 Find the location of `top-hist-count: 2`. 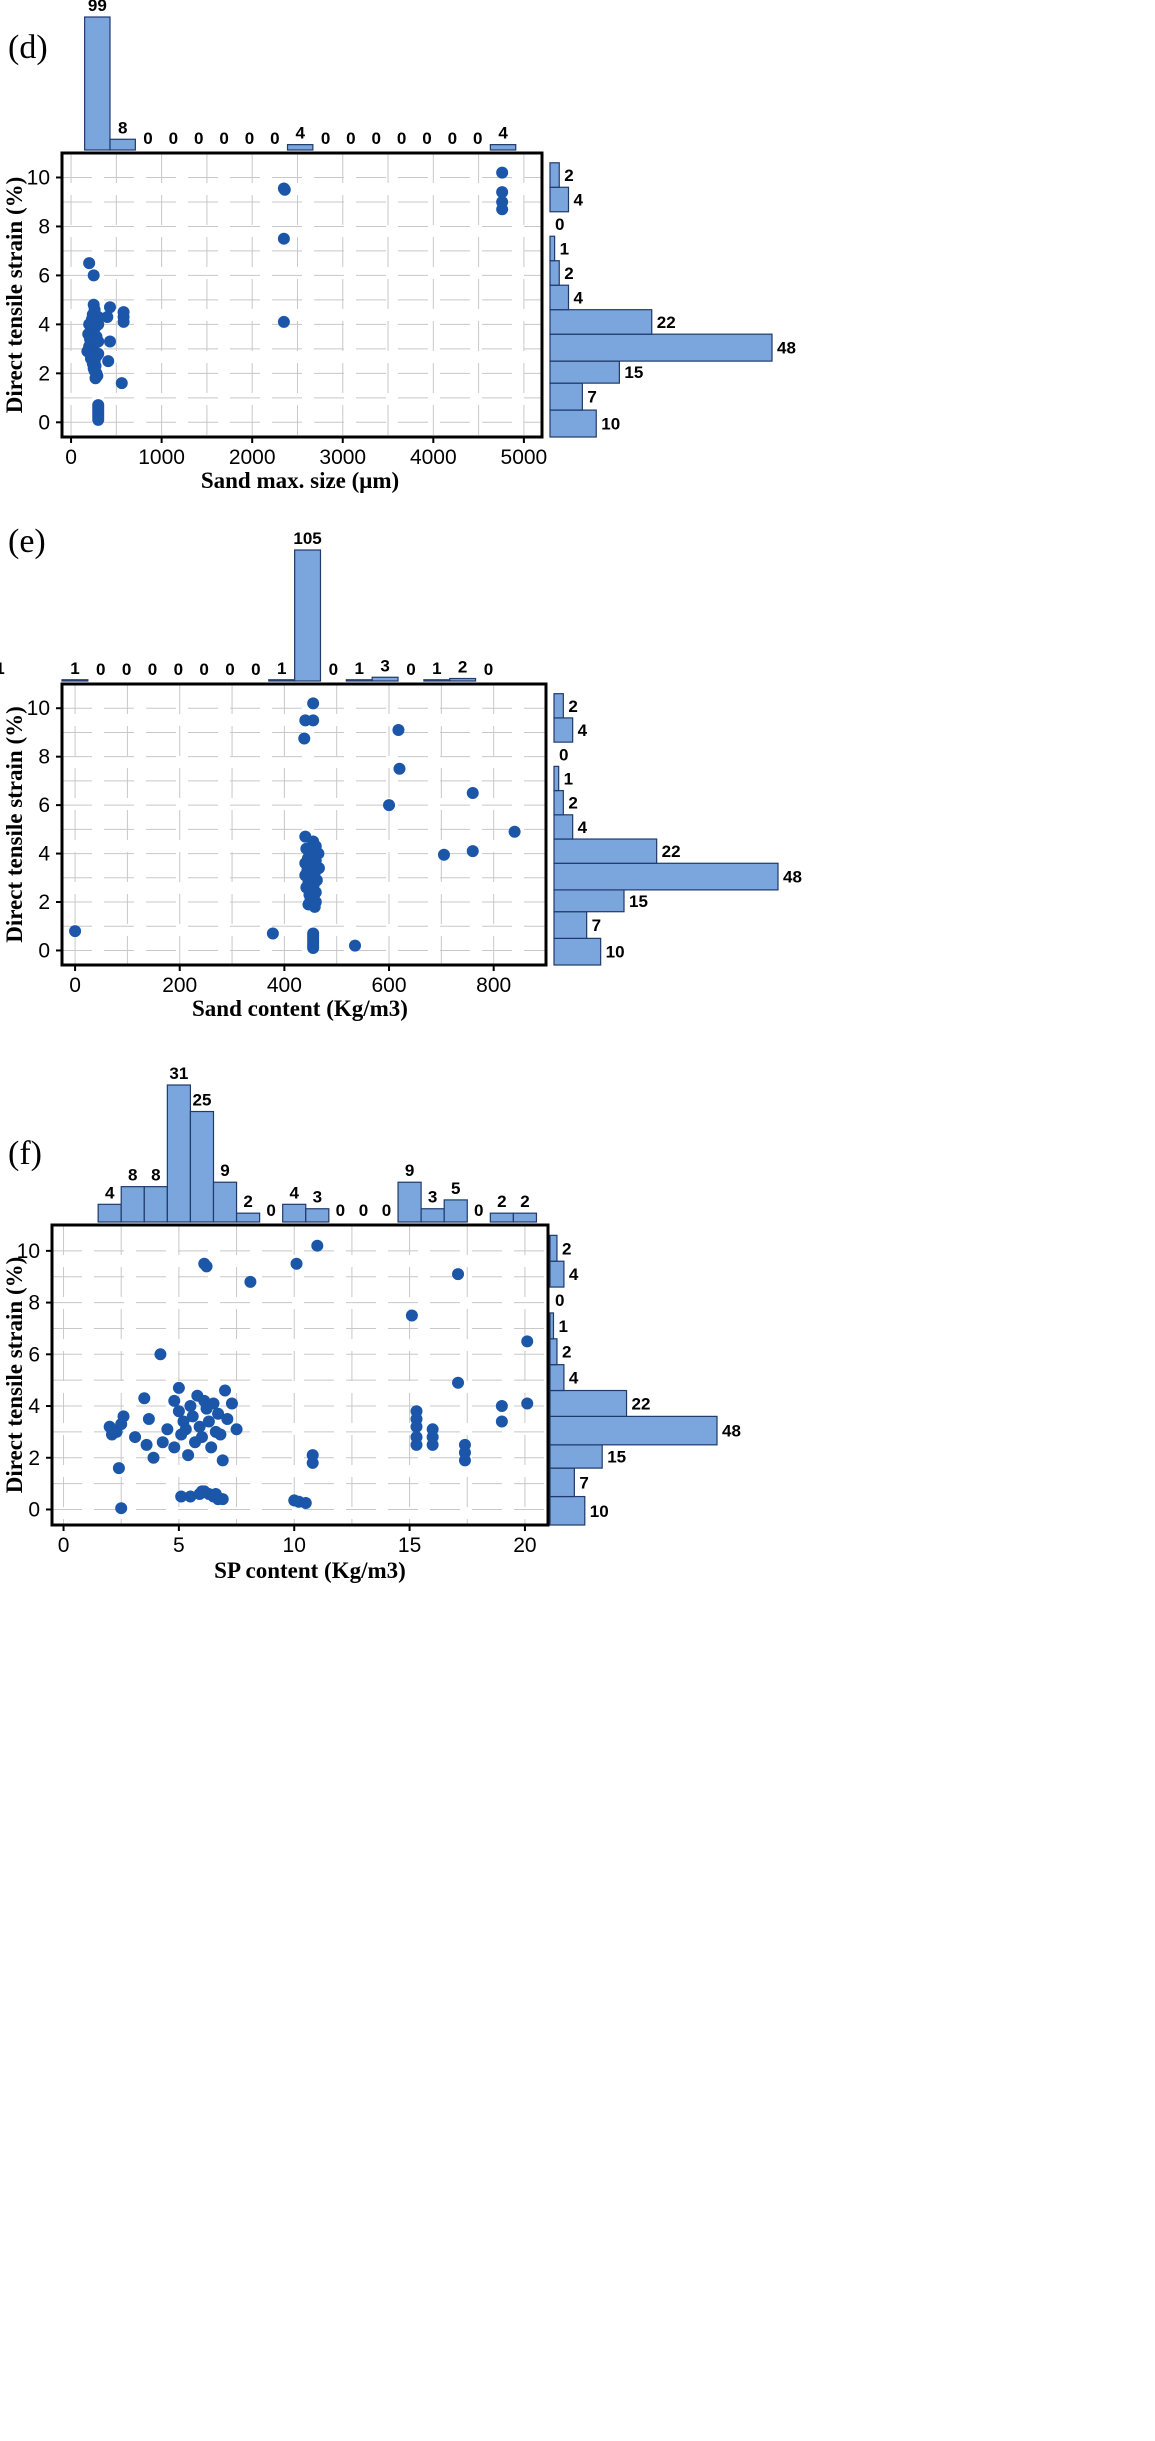

top-hist-count: 2 is located at coordinates (247, 1201).